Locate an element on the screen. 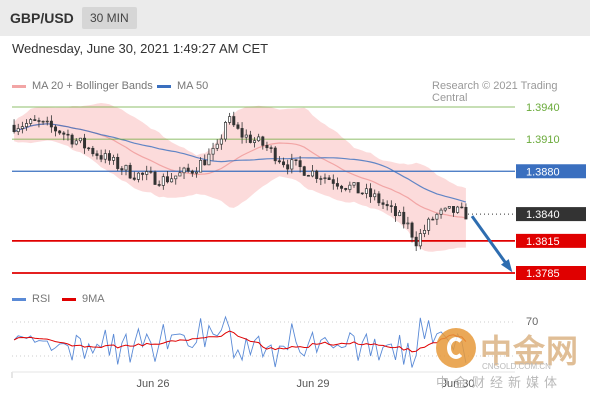 The image size is (590, 400). legend-rsi-label: RSI is located at coordinates (41, 299).